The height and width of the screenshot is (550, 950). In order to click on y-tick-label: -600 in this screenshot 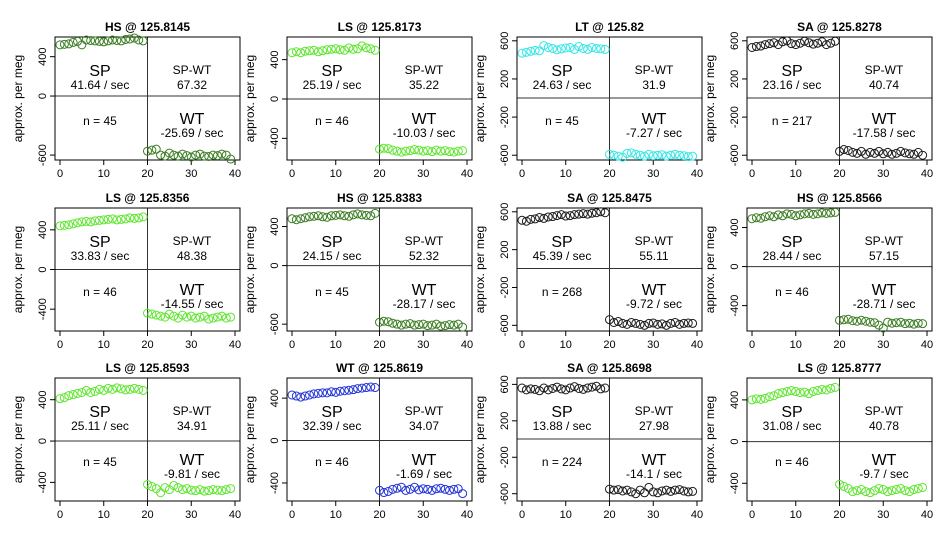, I will do `click(275, 324)`.